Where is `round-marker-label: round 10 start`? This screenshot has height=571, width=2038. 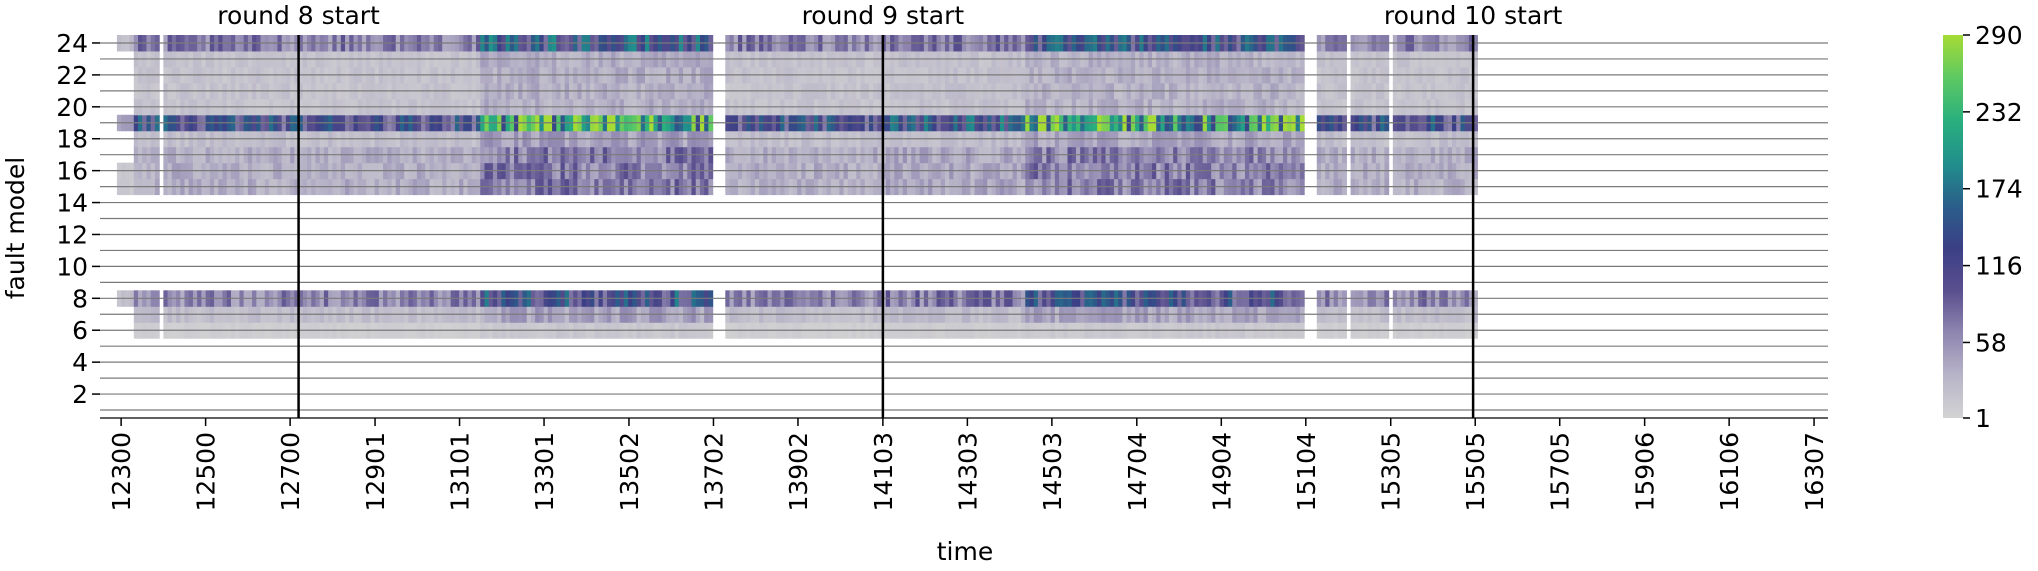
round-marker-label: round 10 start is located at coordinates (1473, 15).